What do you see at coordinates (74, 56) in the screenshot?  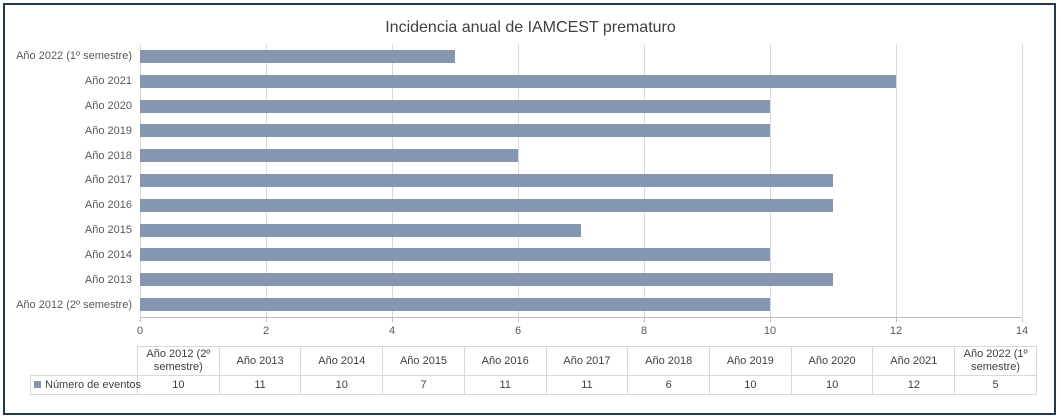 I see `y-axis-label: Año 2022 (1º semestre)` at bounding box center [74, 56].